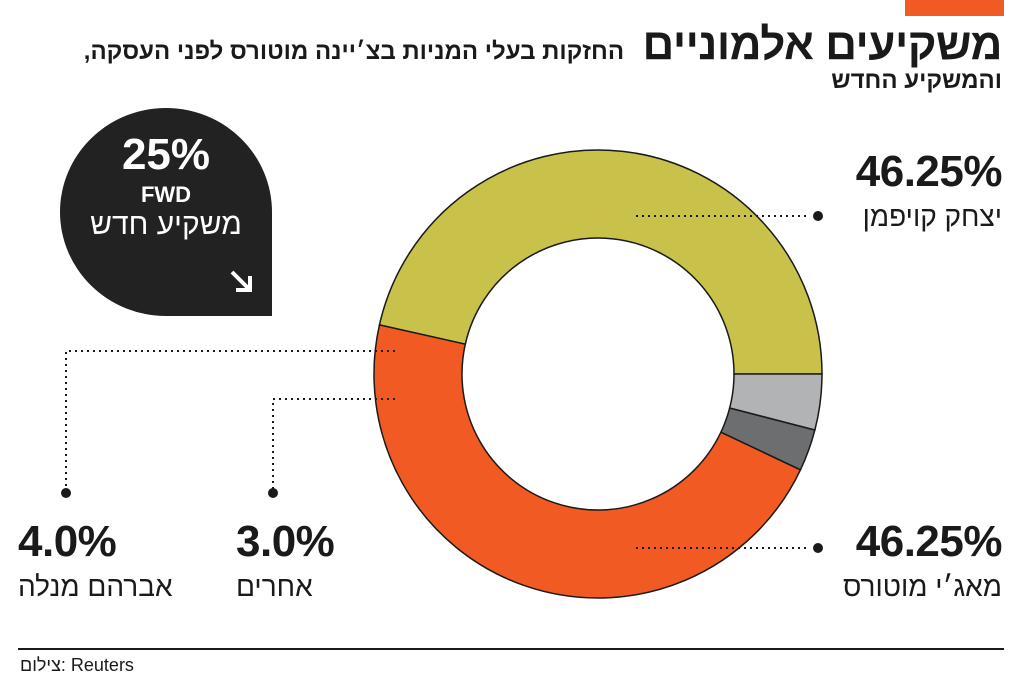 Image resolution: width=1024 pixels, height=683 pixels. I want to click on slice-label-2: 3.0% אחרים, so click(285, 560).